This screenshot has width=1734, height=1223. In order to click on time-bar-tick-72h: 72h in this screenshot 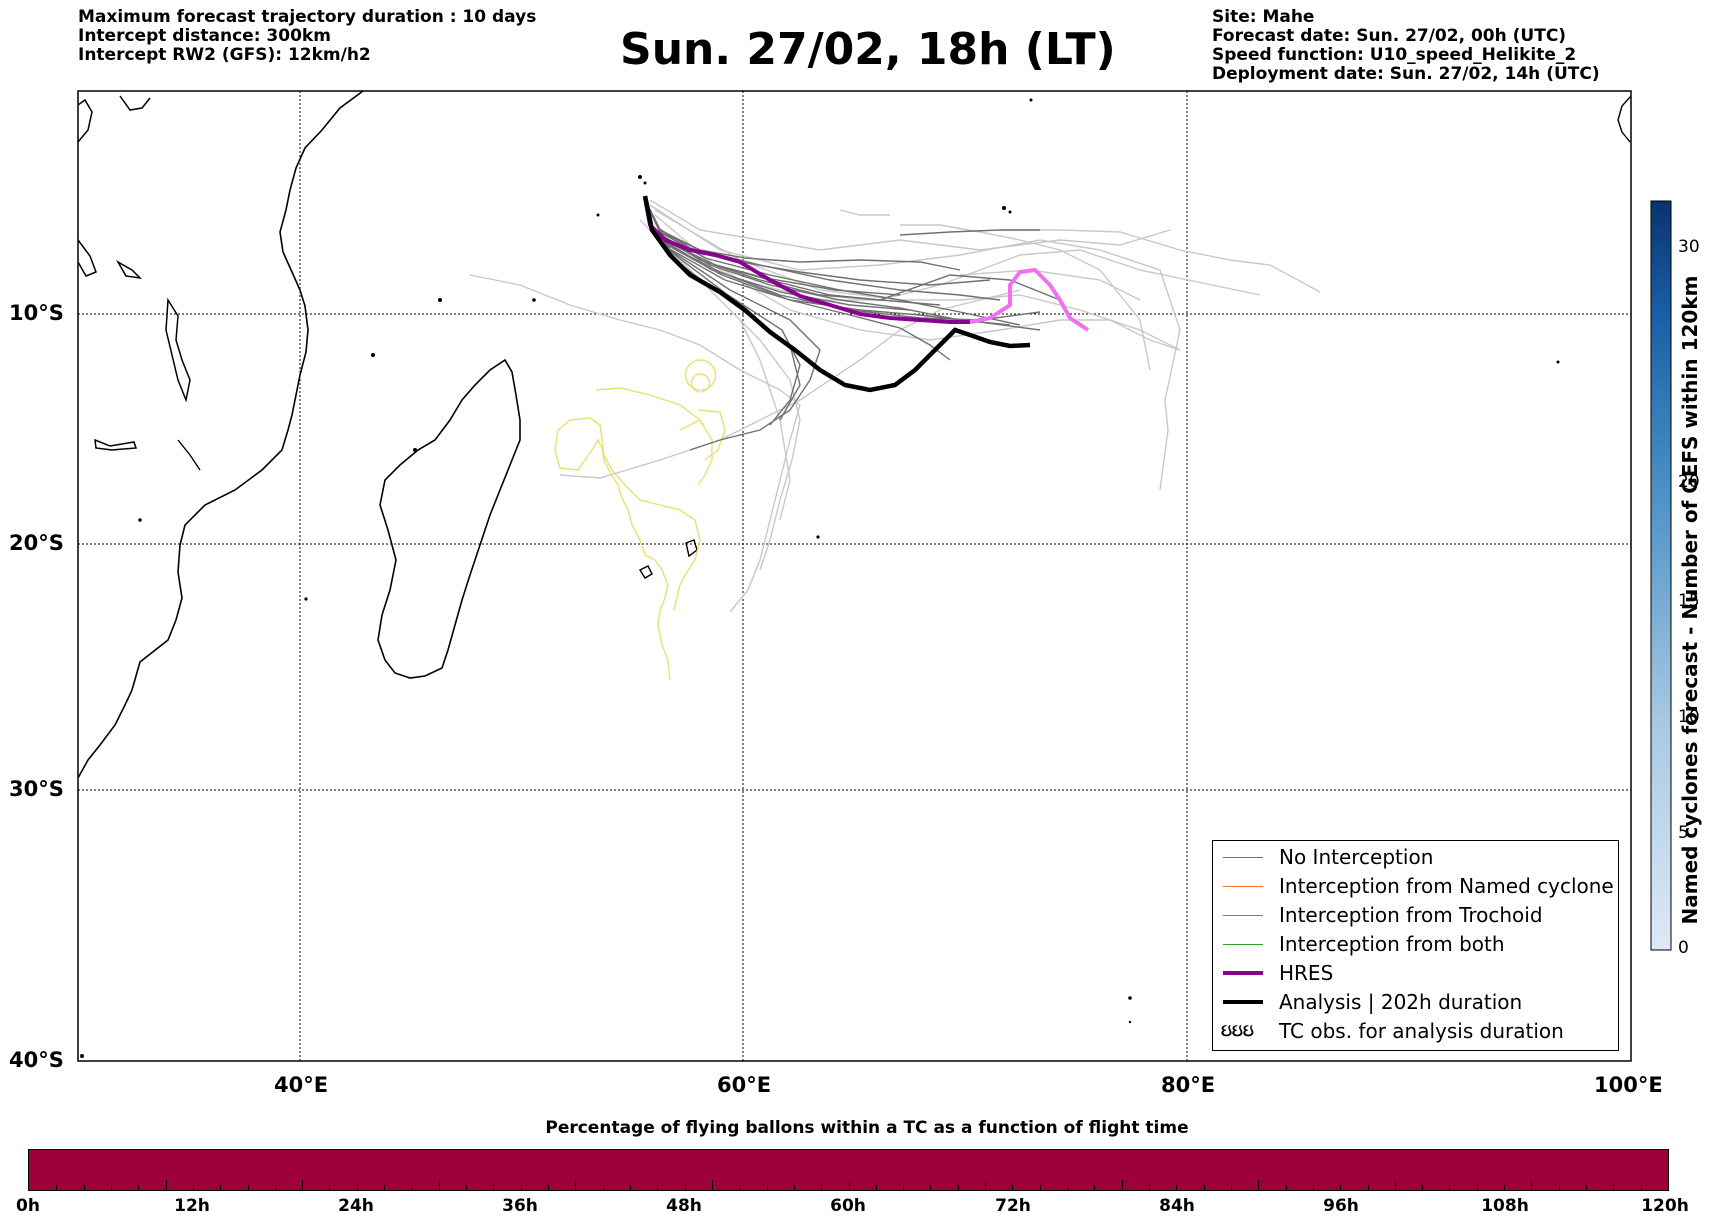, I will do `click(1013, 1206)`.